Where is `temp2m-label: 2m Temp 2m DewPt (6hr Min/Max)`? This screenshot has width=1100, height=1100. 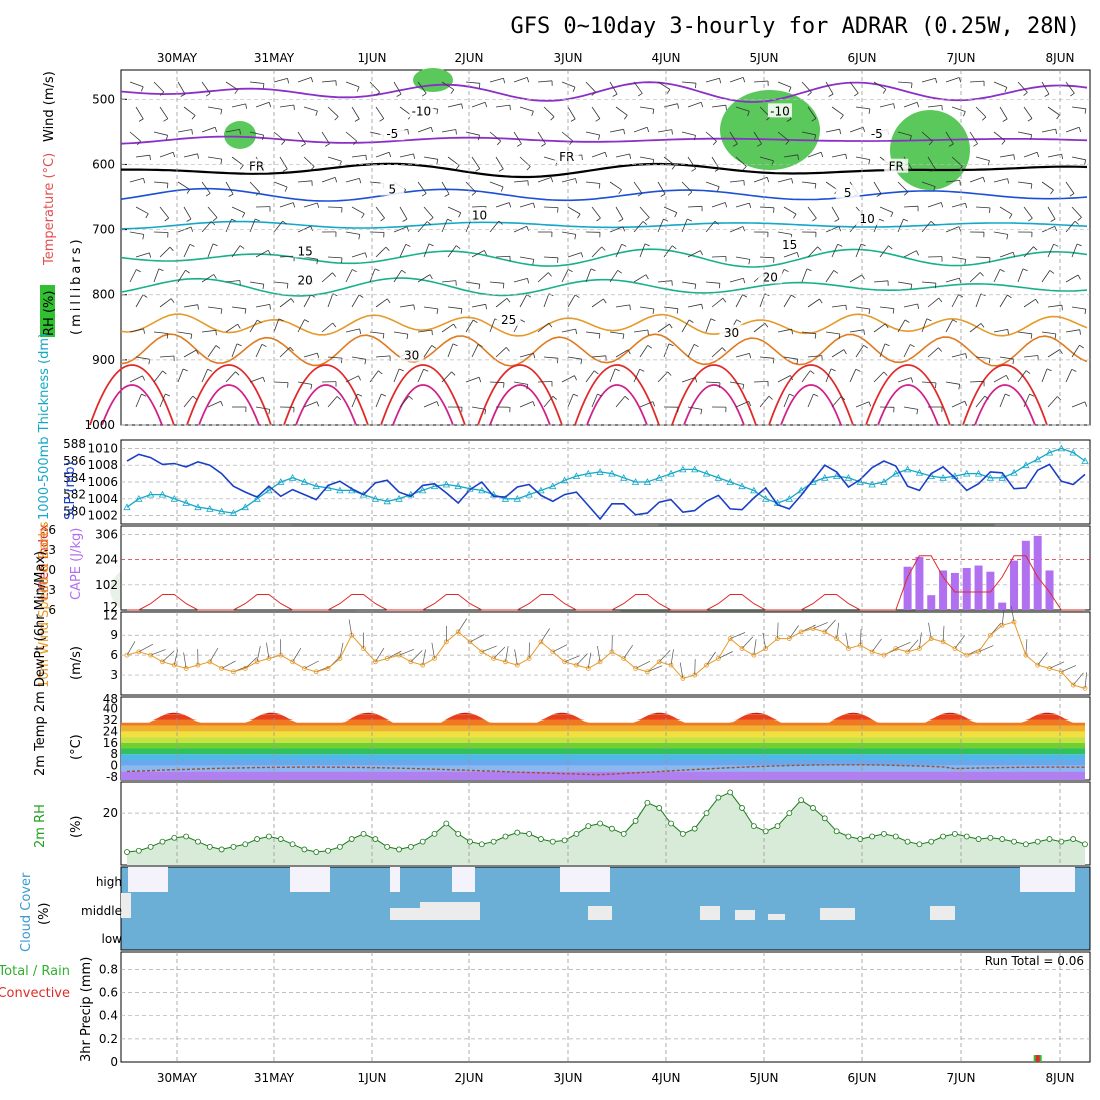 temp2m-label: 2m Temp 2m DewPt (6hr Min/Max) is located at coordinates (40, 663).